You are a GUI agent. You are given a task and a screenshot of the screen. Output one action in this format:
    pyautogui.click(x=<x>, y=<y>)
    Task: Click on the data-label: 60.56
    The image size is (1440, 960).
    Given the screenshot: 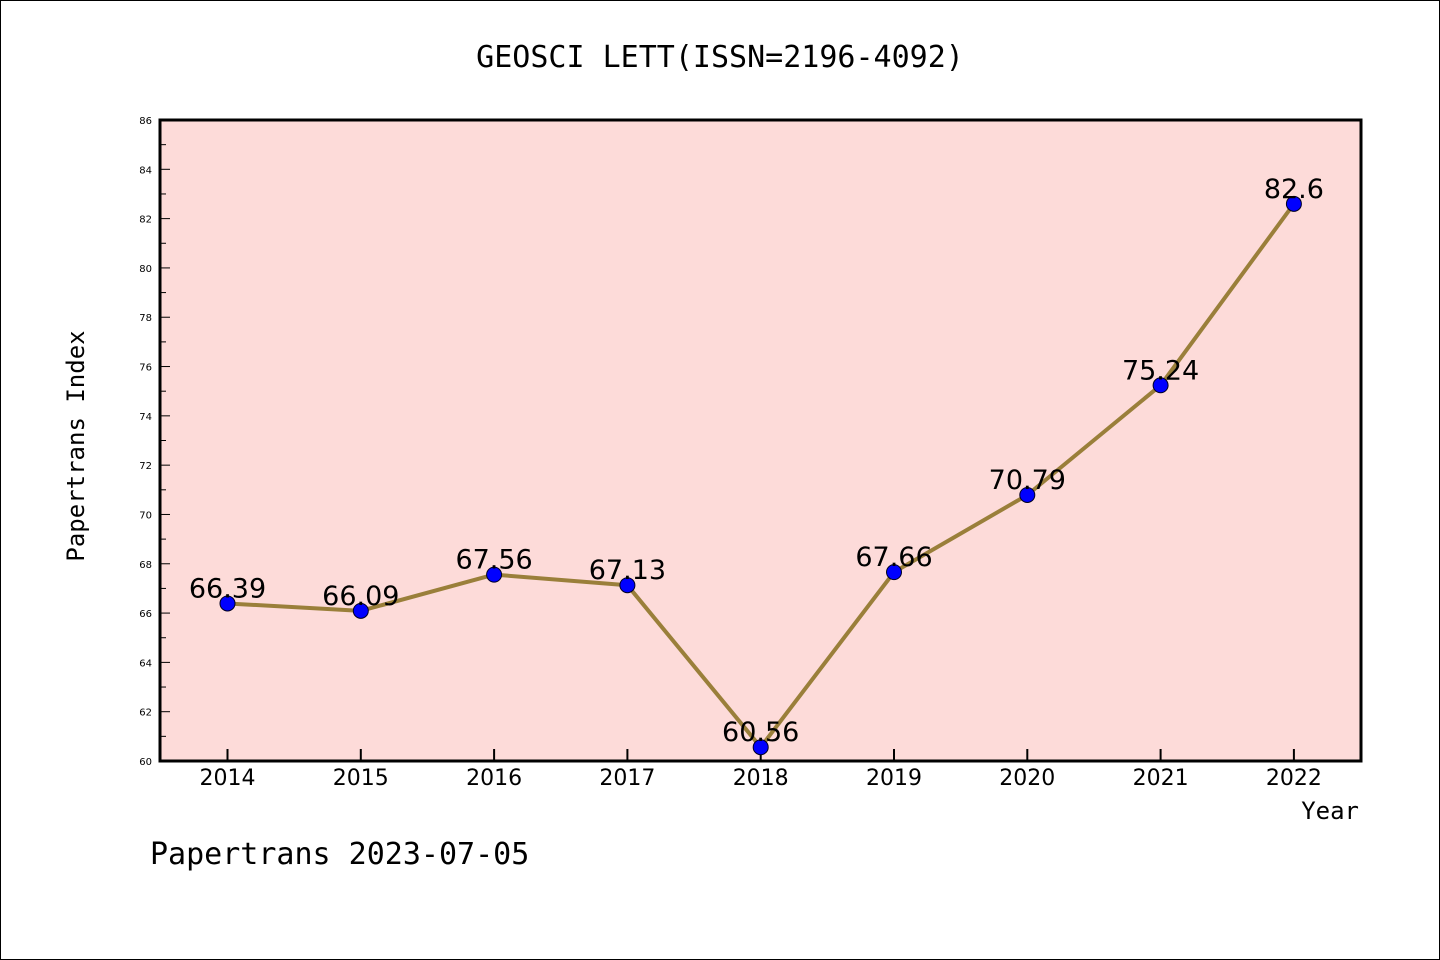 What is the action you would take?
    pyautogui.click(x=760, y=732)
    